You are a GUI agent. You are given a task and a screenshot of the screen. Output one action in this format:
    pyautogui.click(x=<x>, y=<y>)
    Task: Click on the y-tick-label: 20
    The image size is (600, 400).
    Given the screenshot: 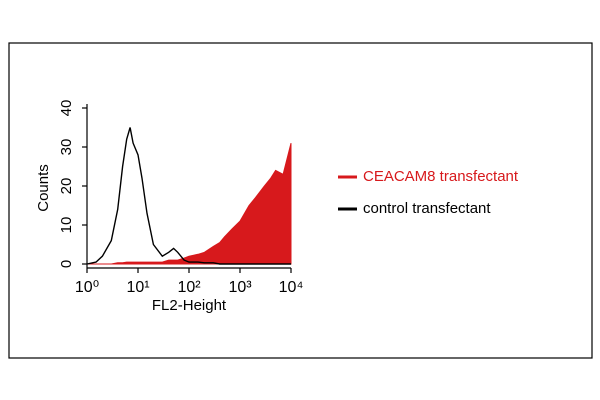 What is the action you would take?
    pyautogui.click(x=66, y=186)
    